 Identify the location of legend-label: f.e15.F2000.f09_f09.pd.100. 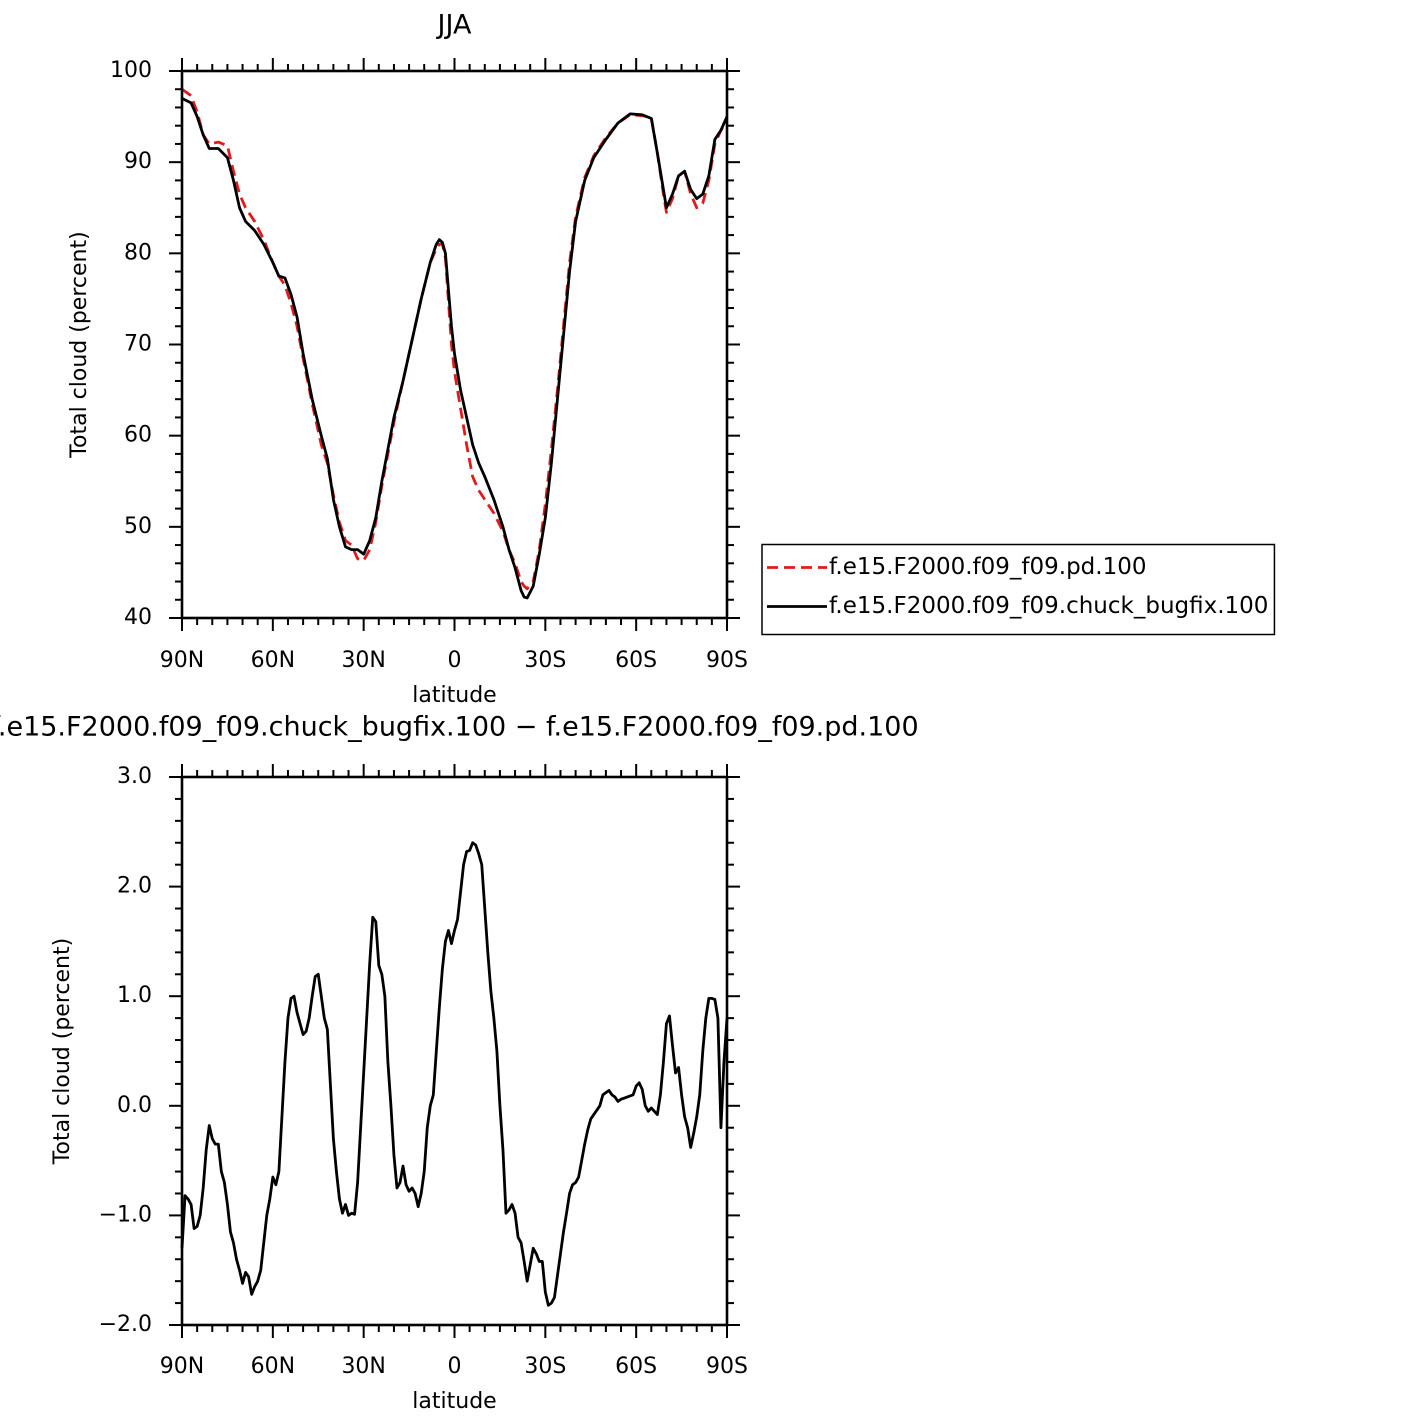
(988, 567).